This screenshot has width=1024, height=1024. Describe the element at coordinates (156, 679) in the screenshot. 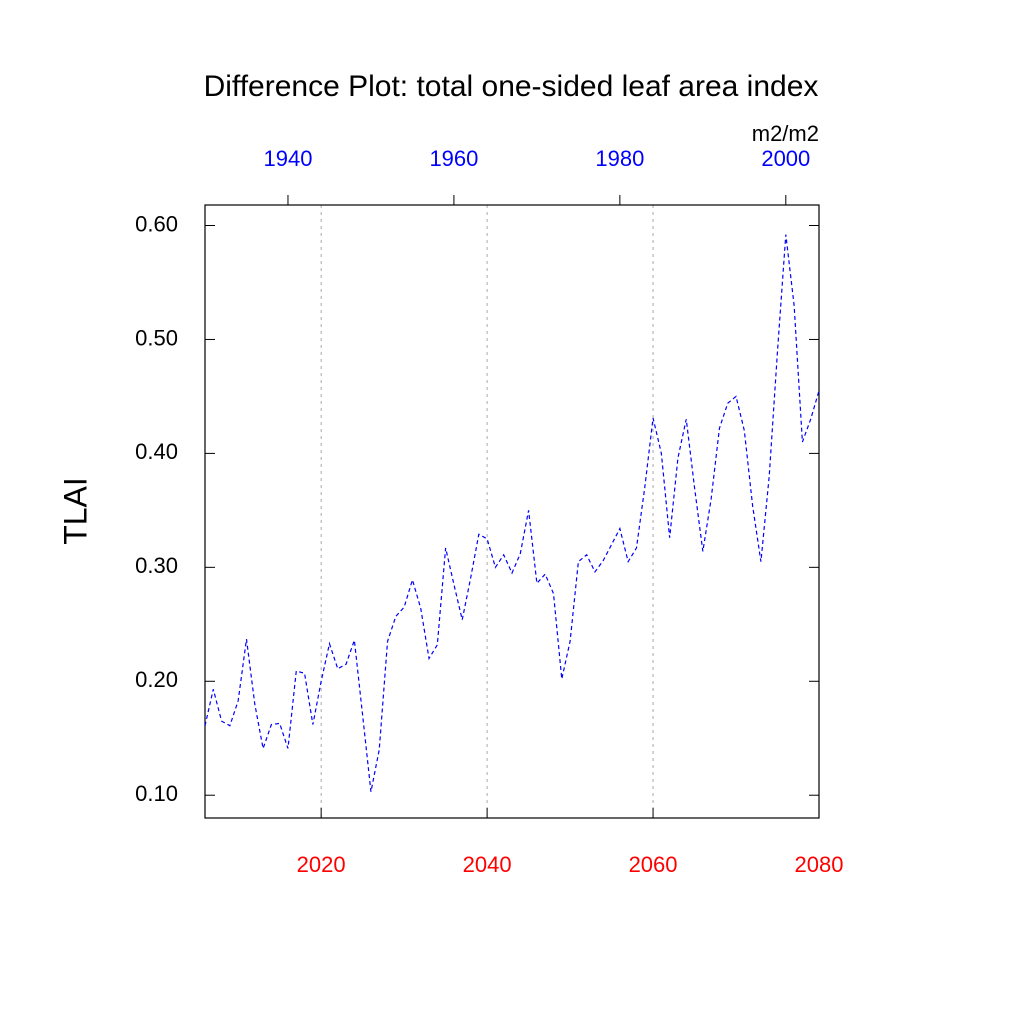

I see `y-tick-label: 0.20` at that location.